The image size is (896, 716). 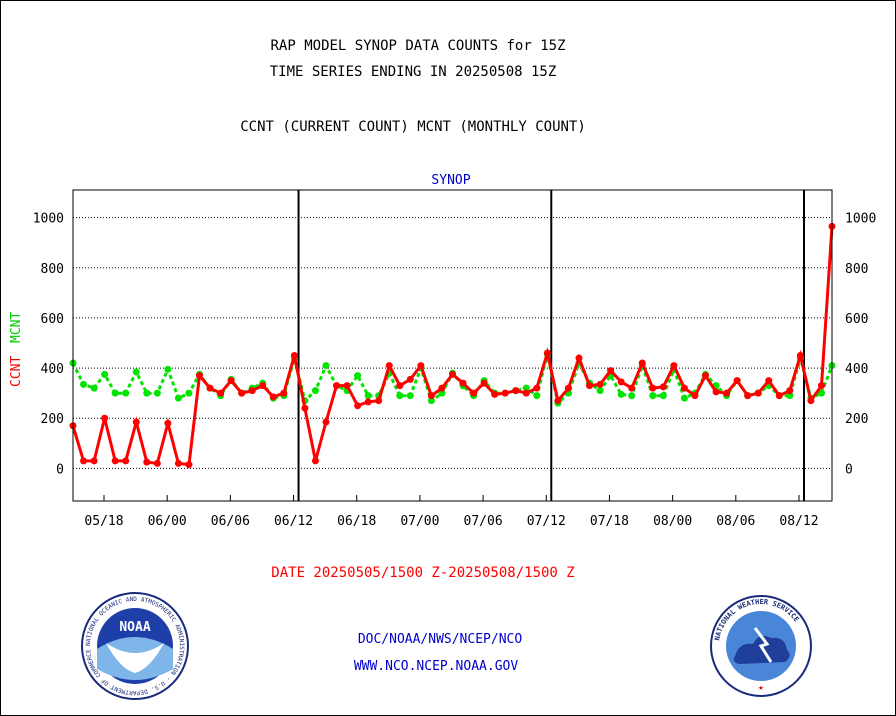 I want to click on mcnt-series, so click(x=452, y=378).